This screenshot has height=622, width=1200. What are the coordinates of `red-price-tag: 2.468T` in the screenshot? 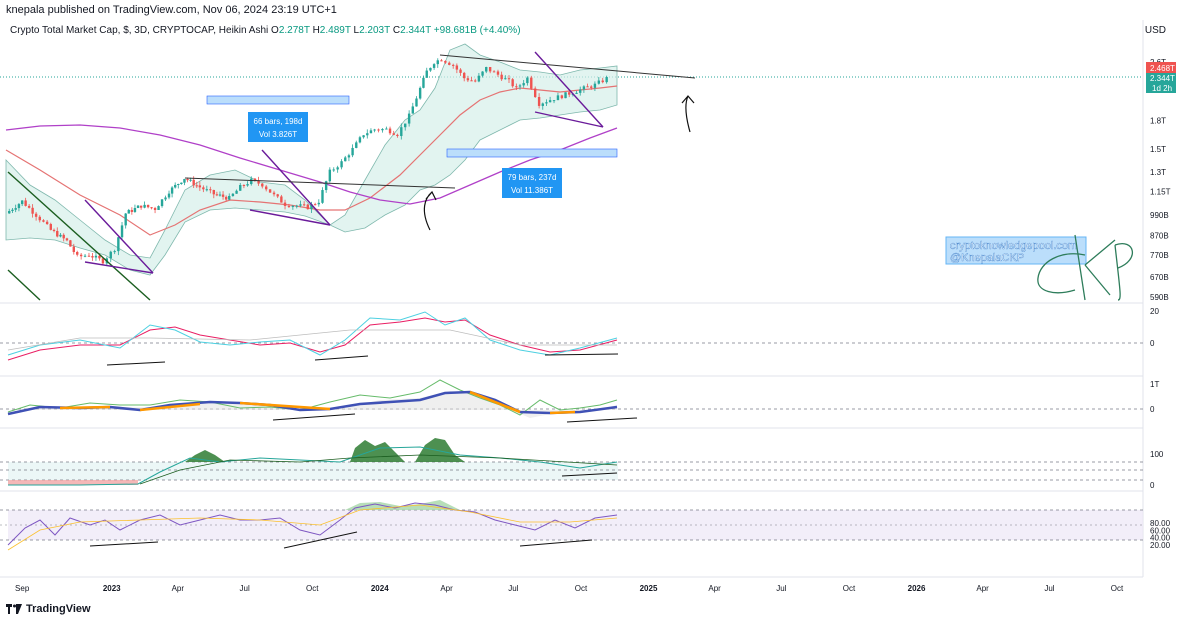 It's located at (1162, 68).